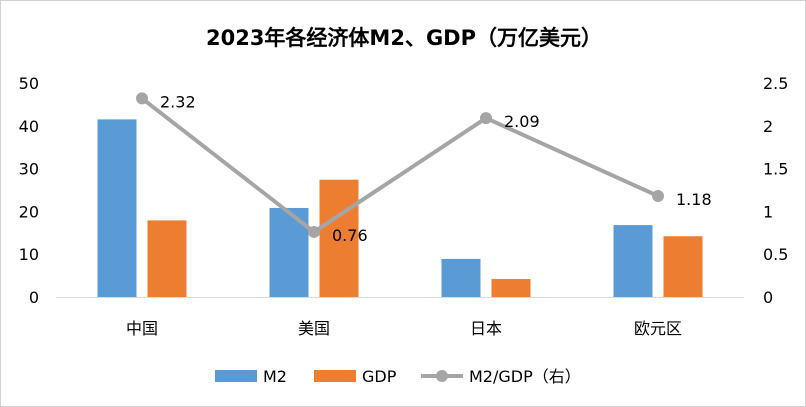  I want to click on right-tick-label: 0.5, so click(775, 254).